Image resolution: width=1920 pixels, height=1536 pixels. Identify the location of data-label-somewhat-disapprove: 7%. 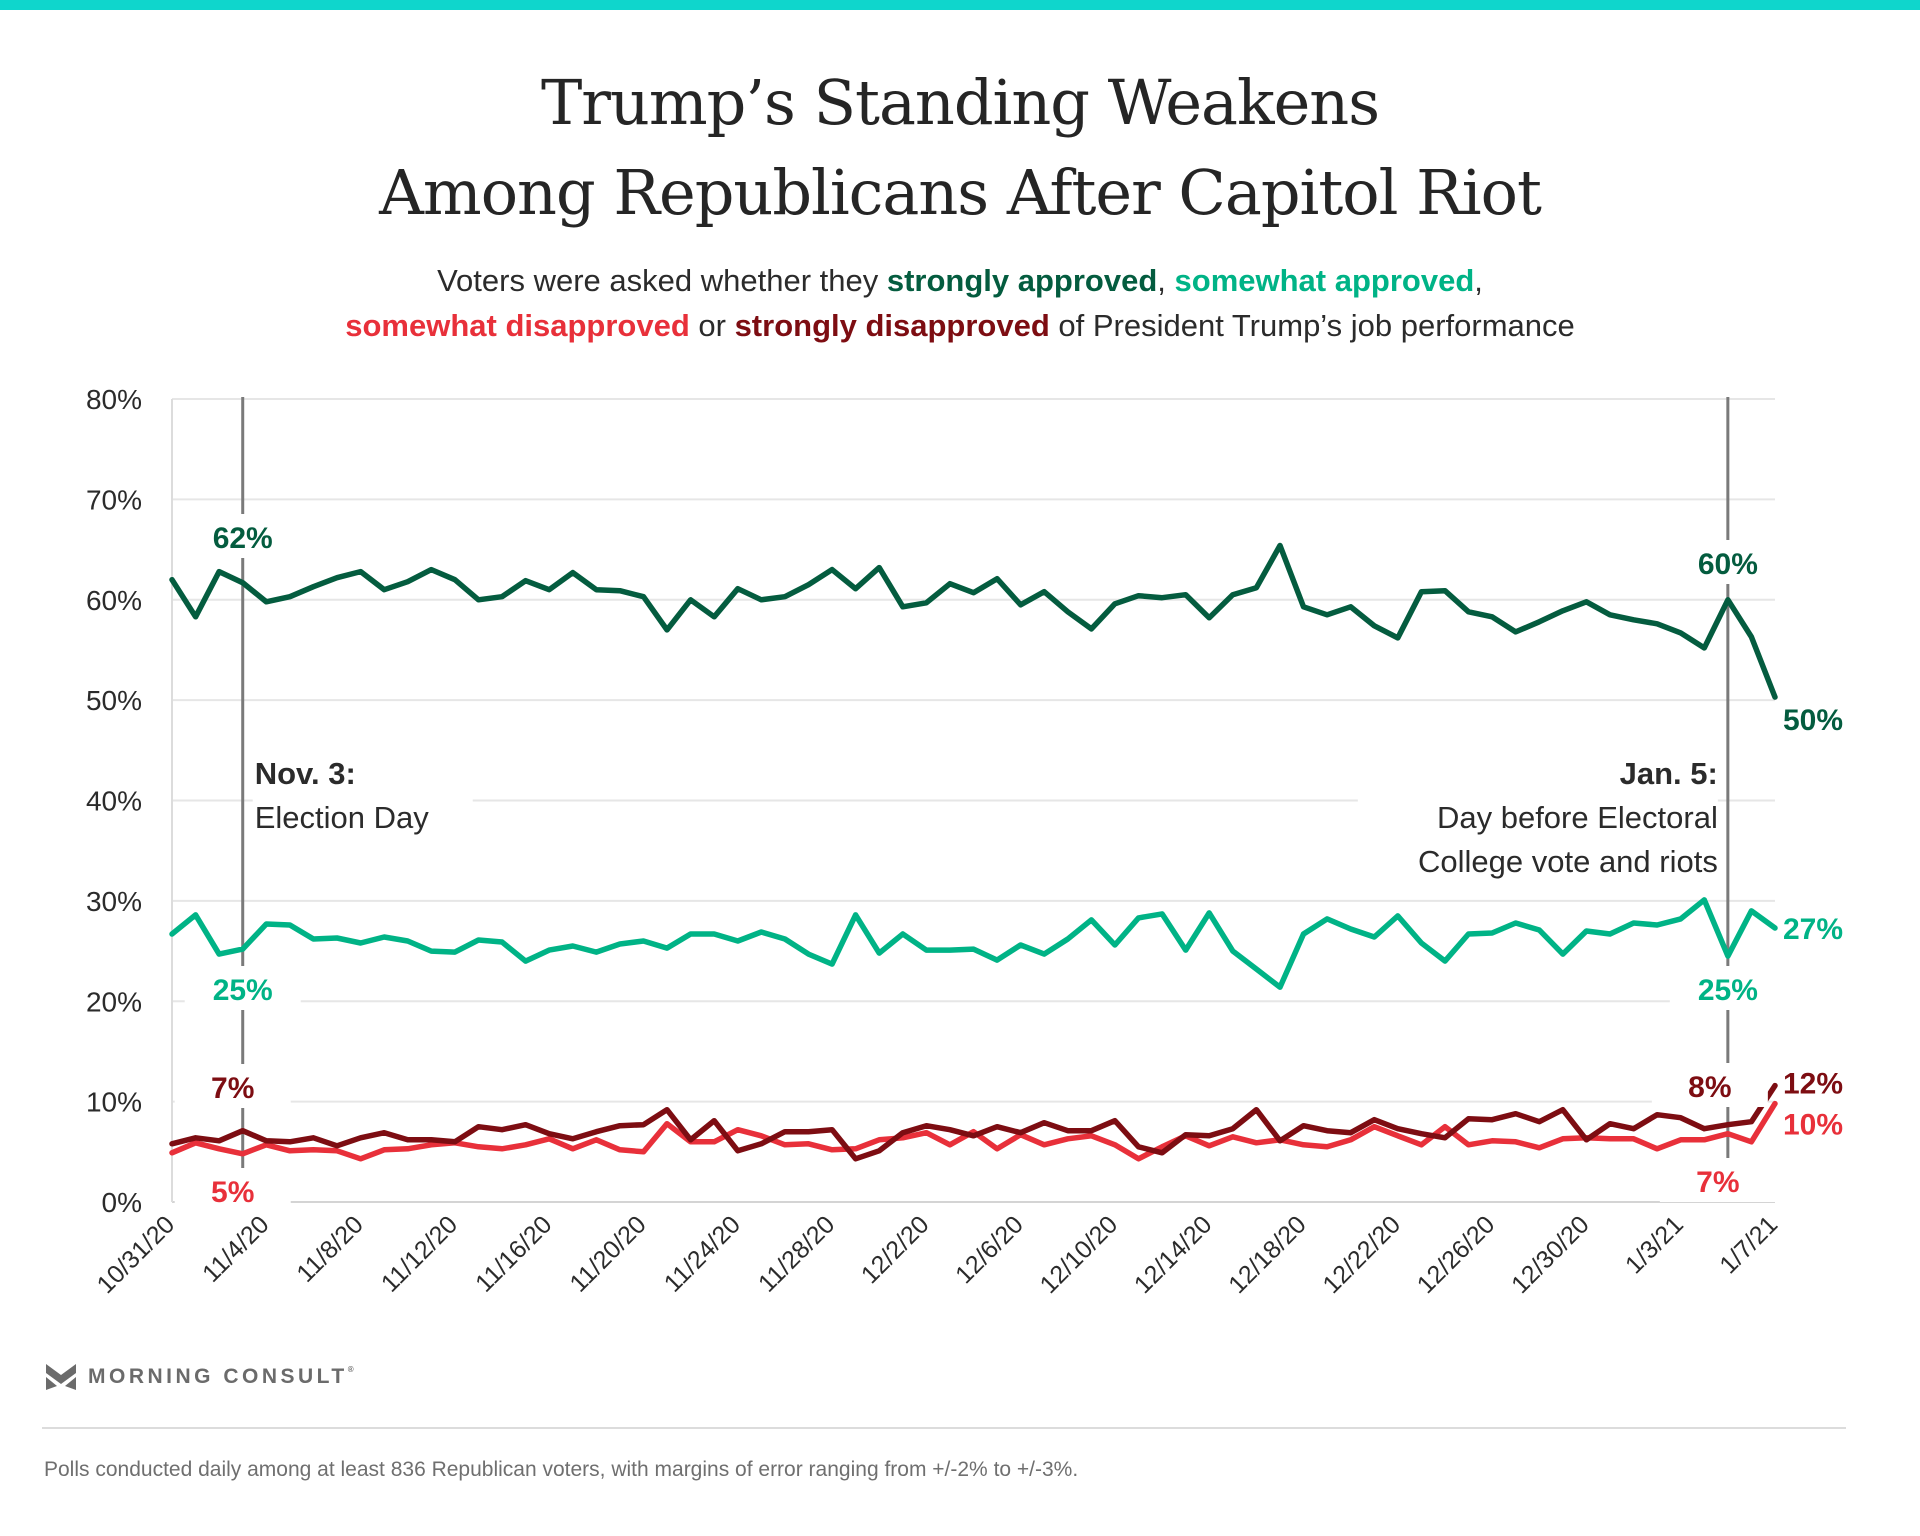
(1717, 1182).